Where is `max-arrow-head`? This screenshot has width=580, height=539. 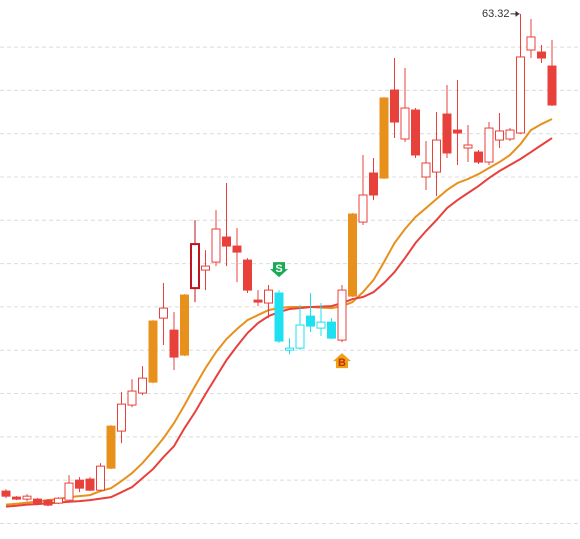
max-arrow-head is located at coordinates (517, 13).